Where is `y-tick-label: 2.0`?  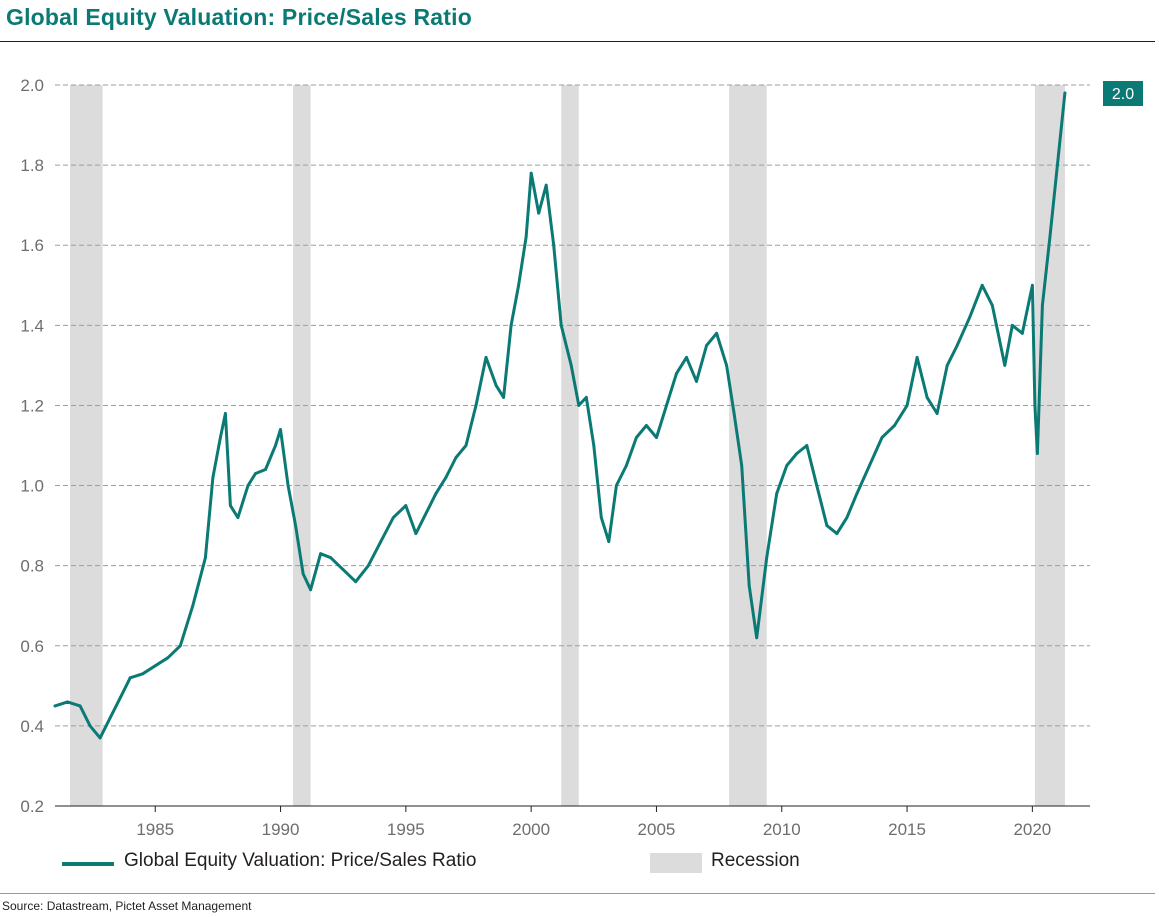
y-tick-label: 2.0 is located at coordinates (32, 85).